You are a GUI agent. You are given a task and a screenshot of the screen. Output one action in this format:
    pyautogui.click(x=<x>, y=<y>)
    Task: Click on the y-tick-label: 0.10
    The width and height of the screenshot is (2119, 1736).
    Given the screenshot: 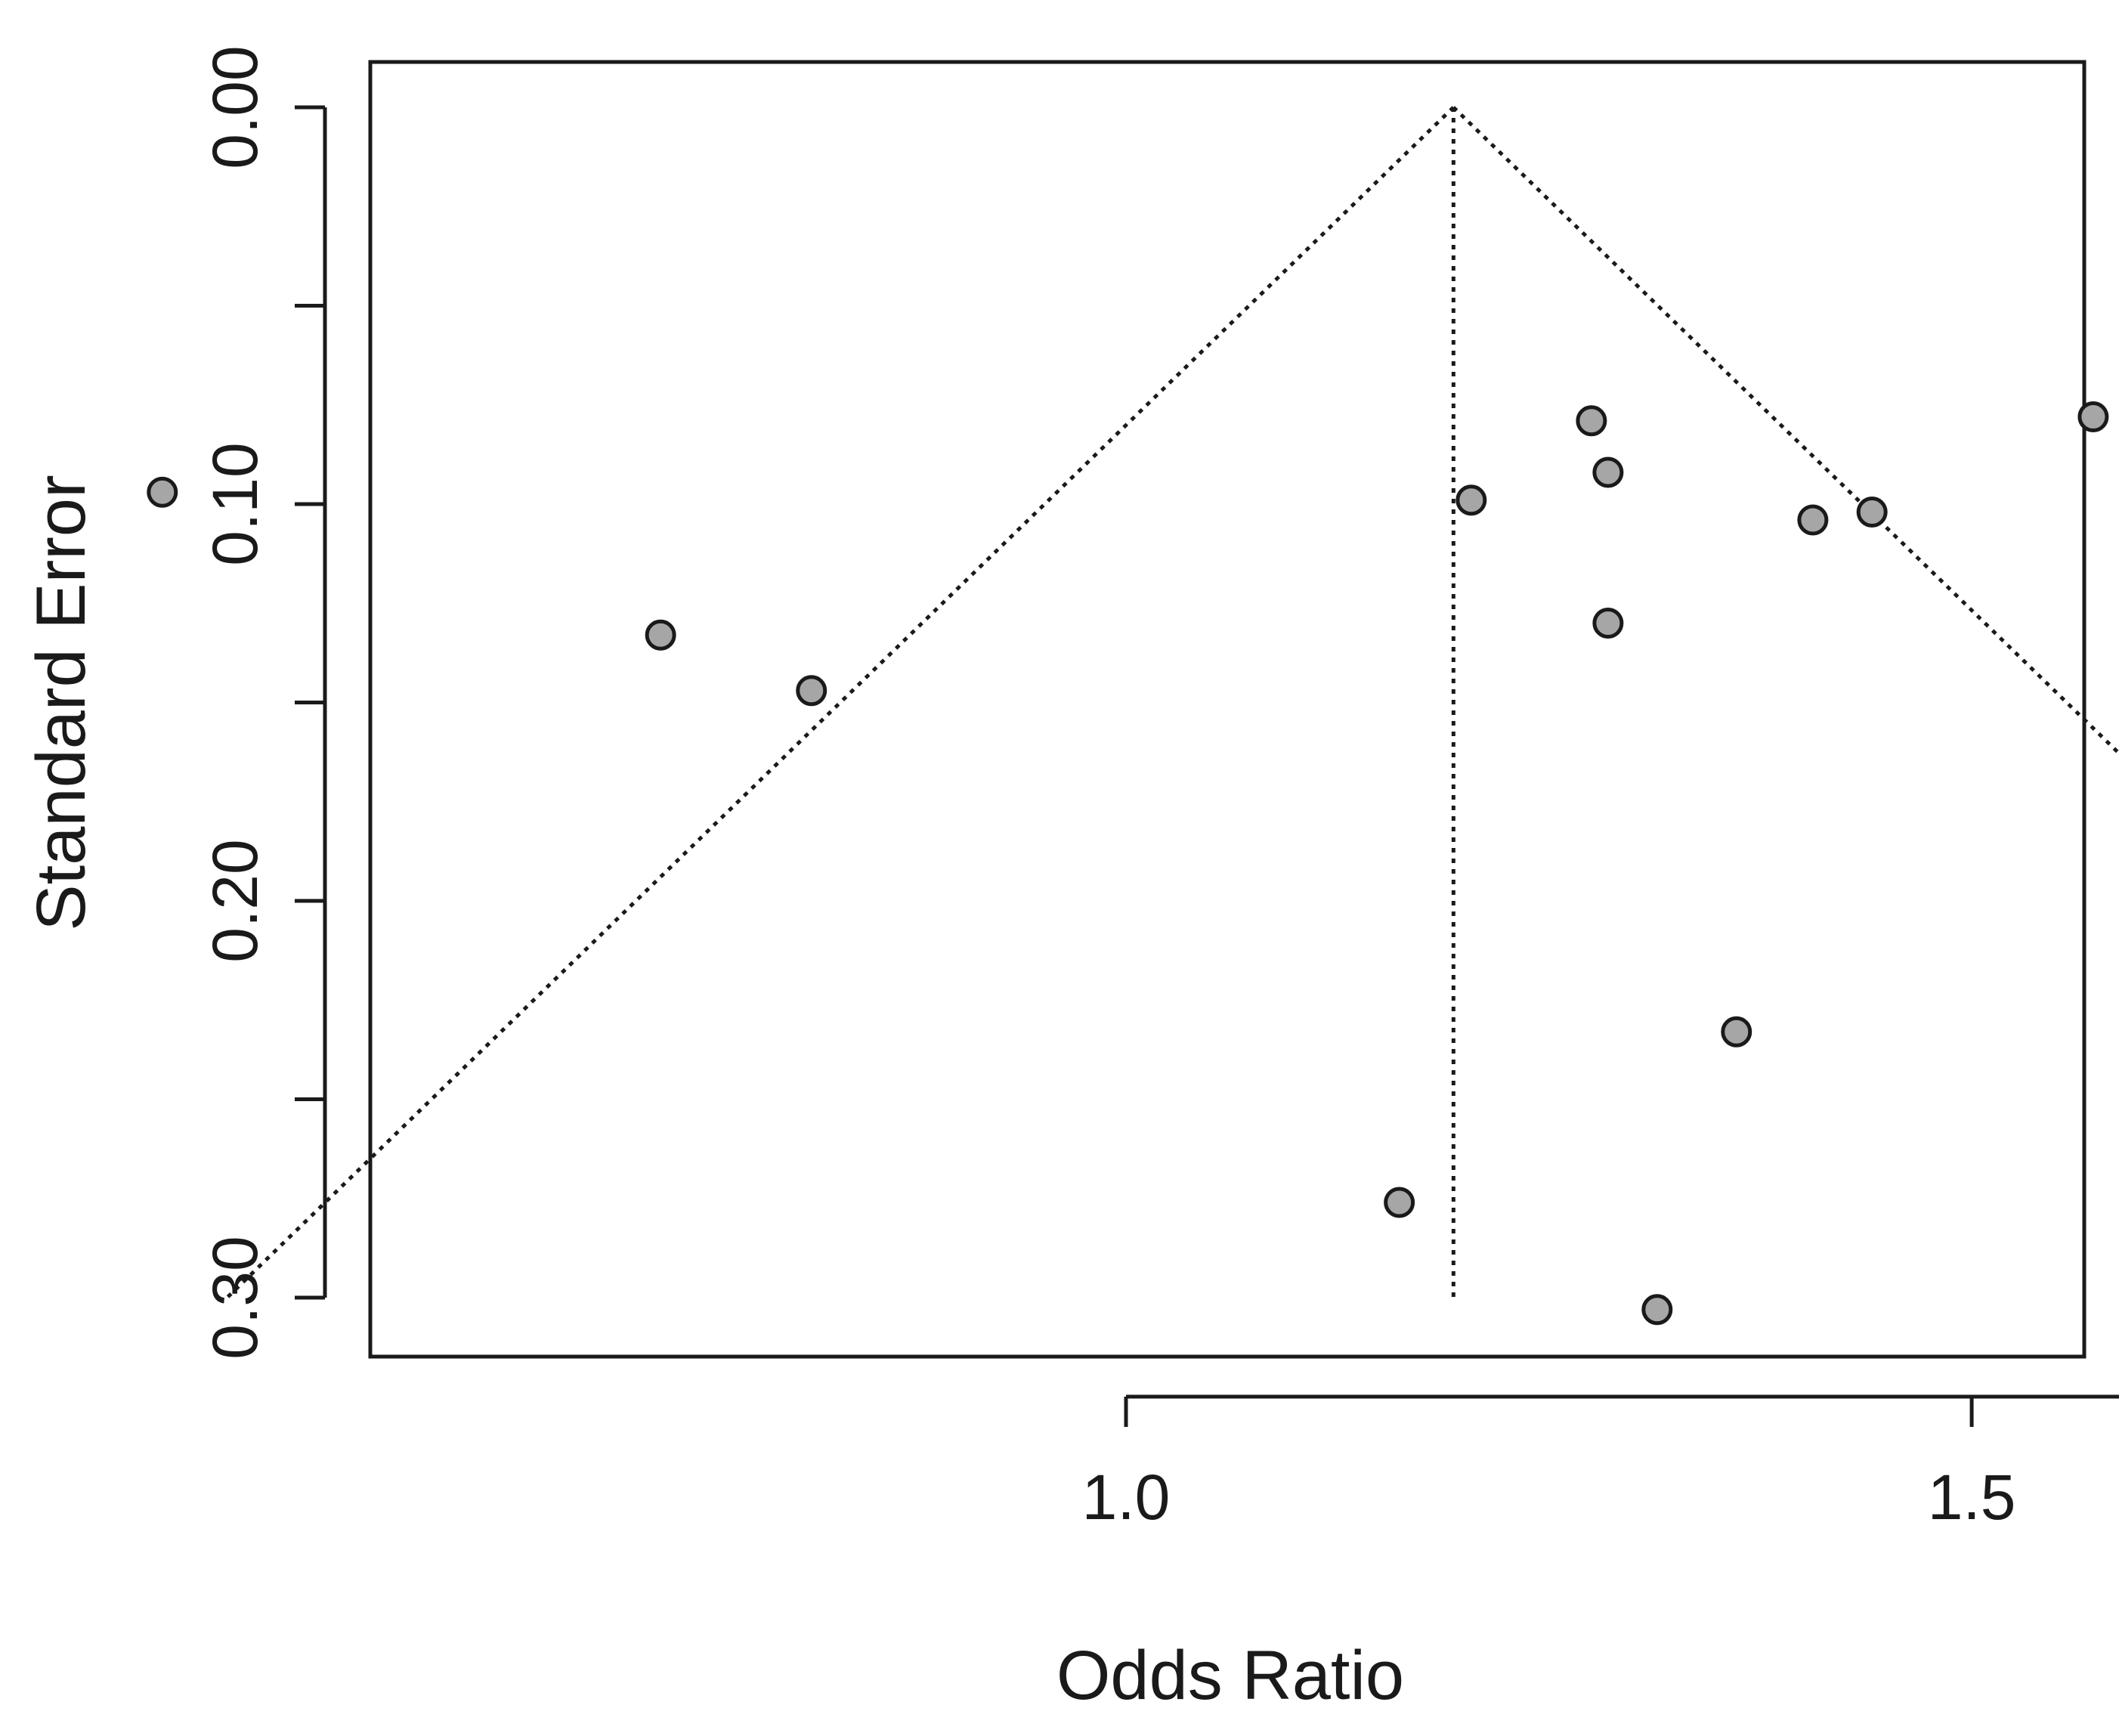 What is the action you would take?
    pyautogui.click(x=236, y=504)
    